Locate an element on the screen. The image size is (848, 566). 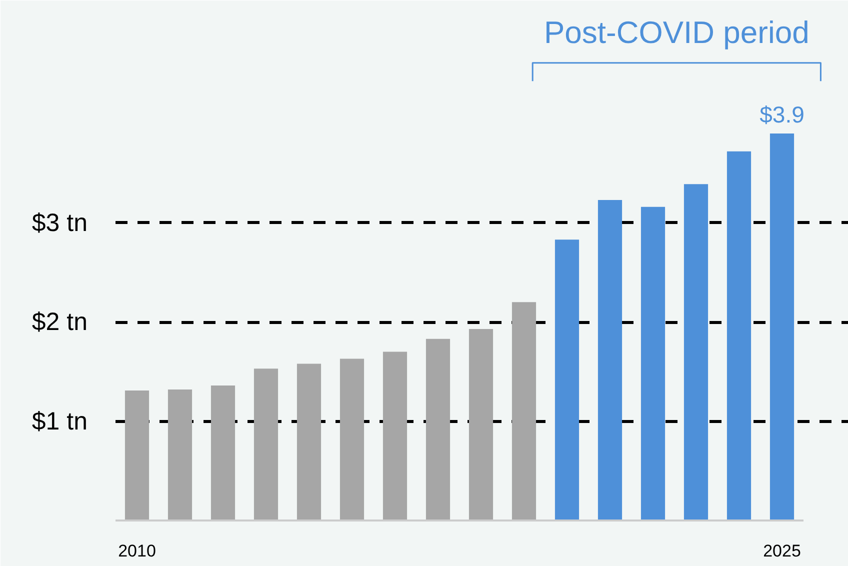
y-tick-label: $1 tn is located at coordinates (60, 421).